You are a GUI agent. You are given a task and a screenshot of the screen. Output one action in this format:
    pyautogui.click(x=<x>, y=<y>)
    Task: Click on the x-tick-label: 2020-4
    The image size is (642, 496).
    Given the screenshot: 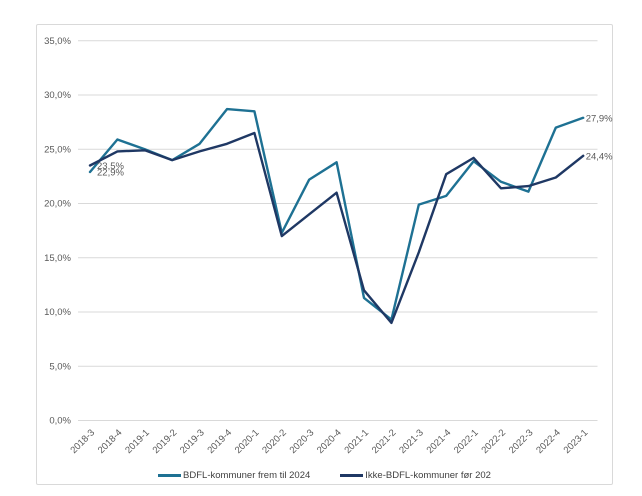 What is the action you would take?
    pyautogui.click(x=329, y=441)
    